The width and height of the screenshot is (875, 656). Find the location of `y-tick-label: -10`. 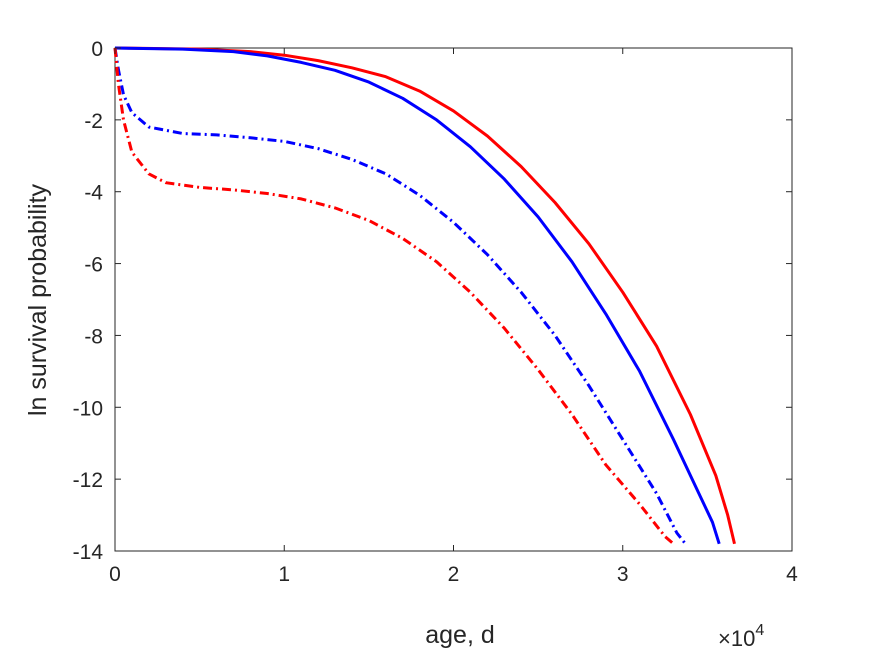

y-tick-label: -10 is located at coordinates (88, 408).